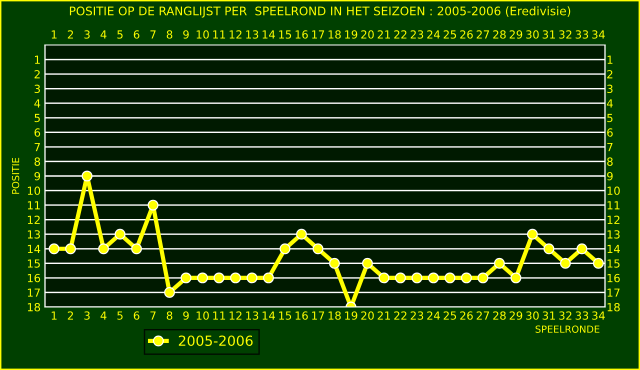 Image resolution: width=640 pixels, height=370 pixels. What do you see at coordinates (202, 315) in the screenshot?
I see `x-tick-label: 10` at bounding box center [202, 315].